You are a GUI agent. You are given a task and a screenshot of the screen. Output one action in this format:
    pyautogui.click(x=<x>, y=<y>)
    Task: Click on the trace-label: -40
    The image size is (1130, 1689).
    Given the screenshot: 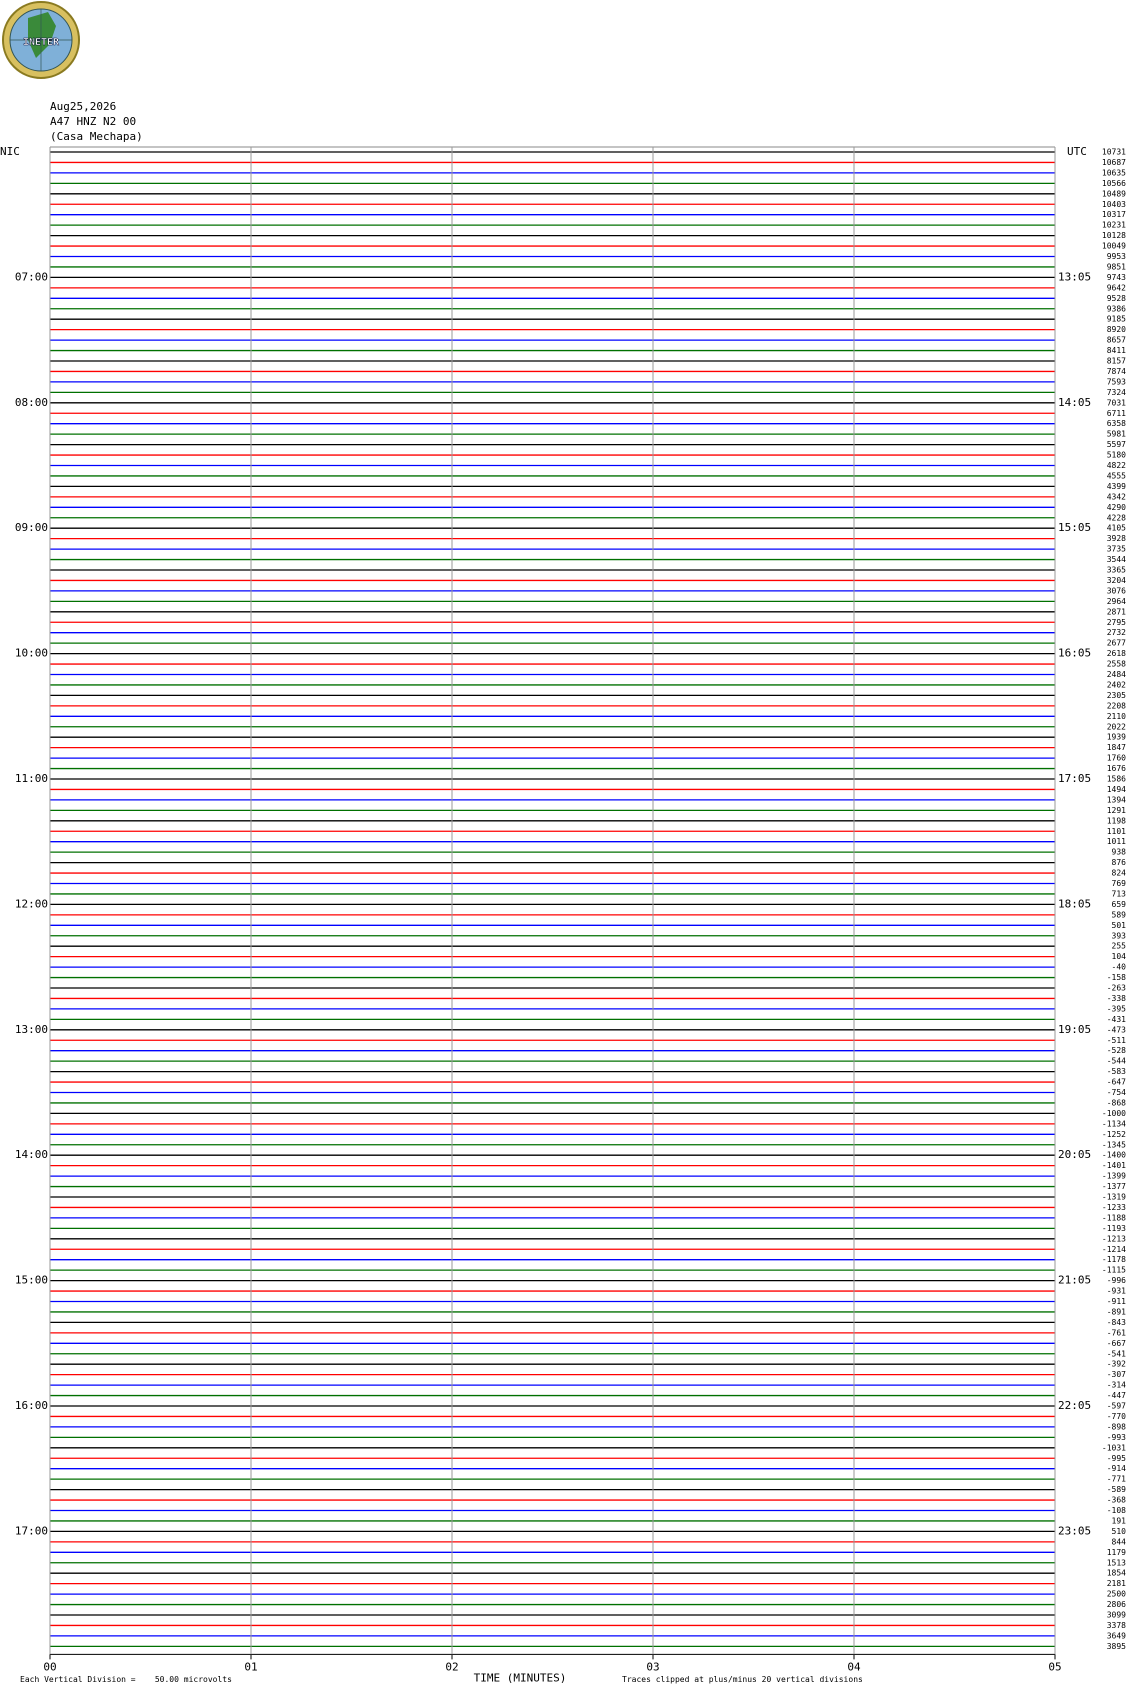 What is the action you would take?
    pyautogui.click(x=1119, y=967)
    